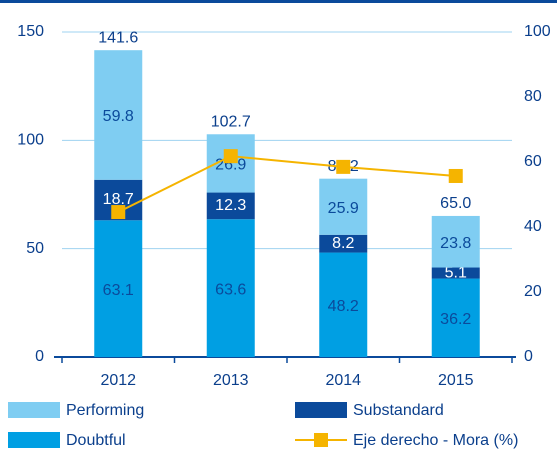  Describe the element at coordinates (528, 356) in the screenshot. I see `y2-tick-label: 0` at that location.